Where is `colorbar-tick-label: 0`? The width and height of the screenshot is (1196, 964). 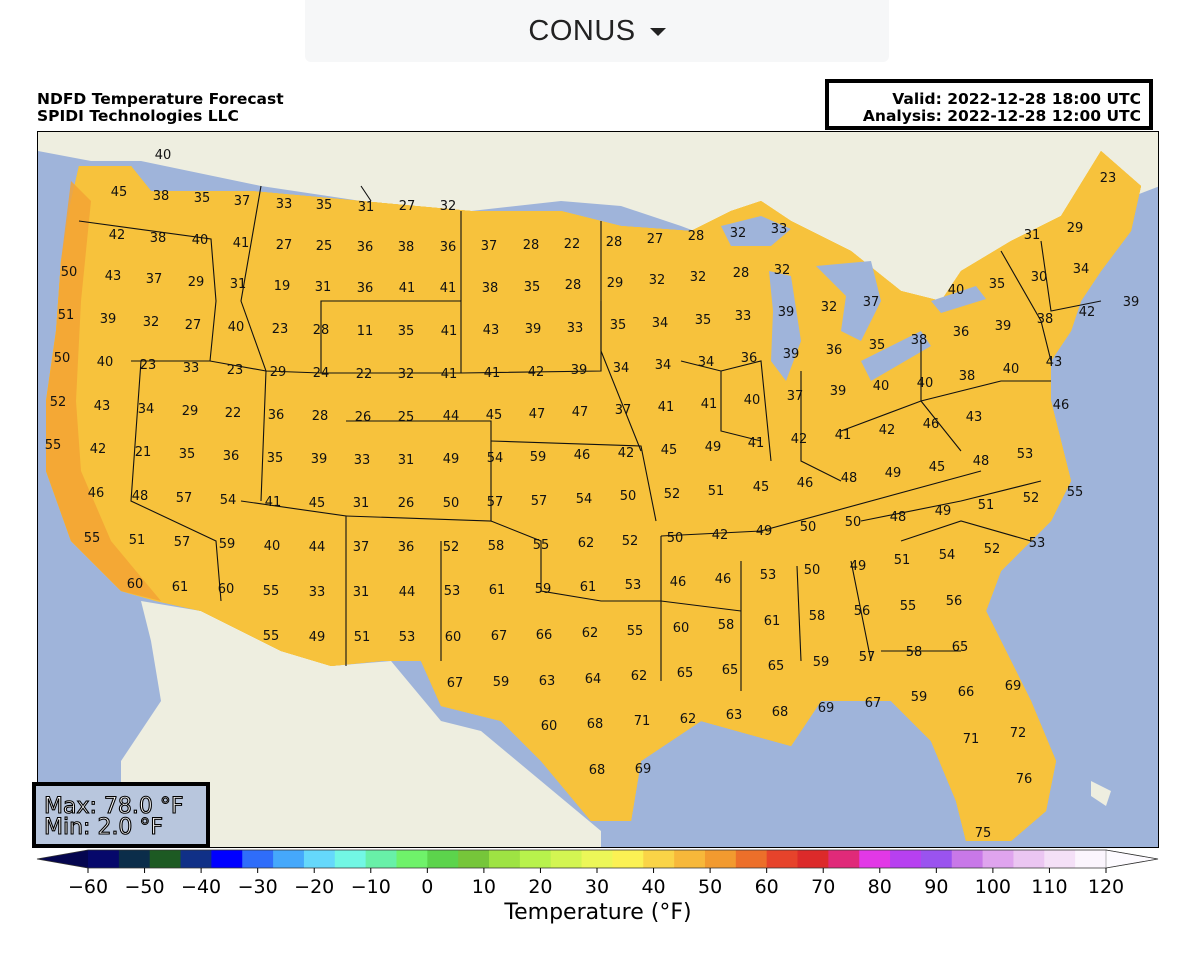
colorbar-tick-label: 0 is located at coordinates (427, 887).